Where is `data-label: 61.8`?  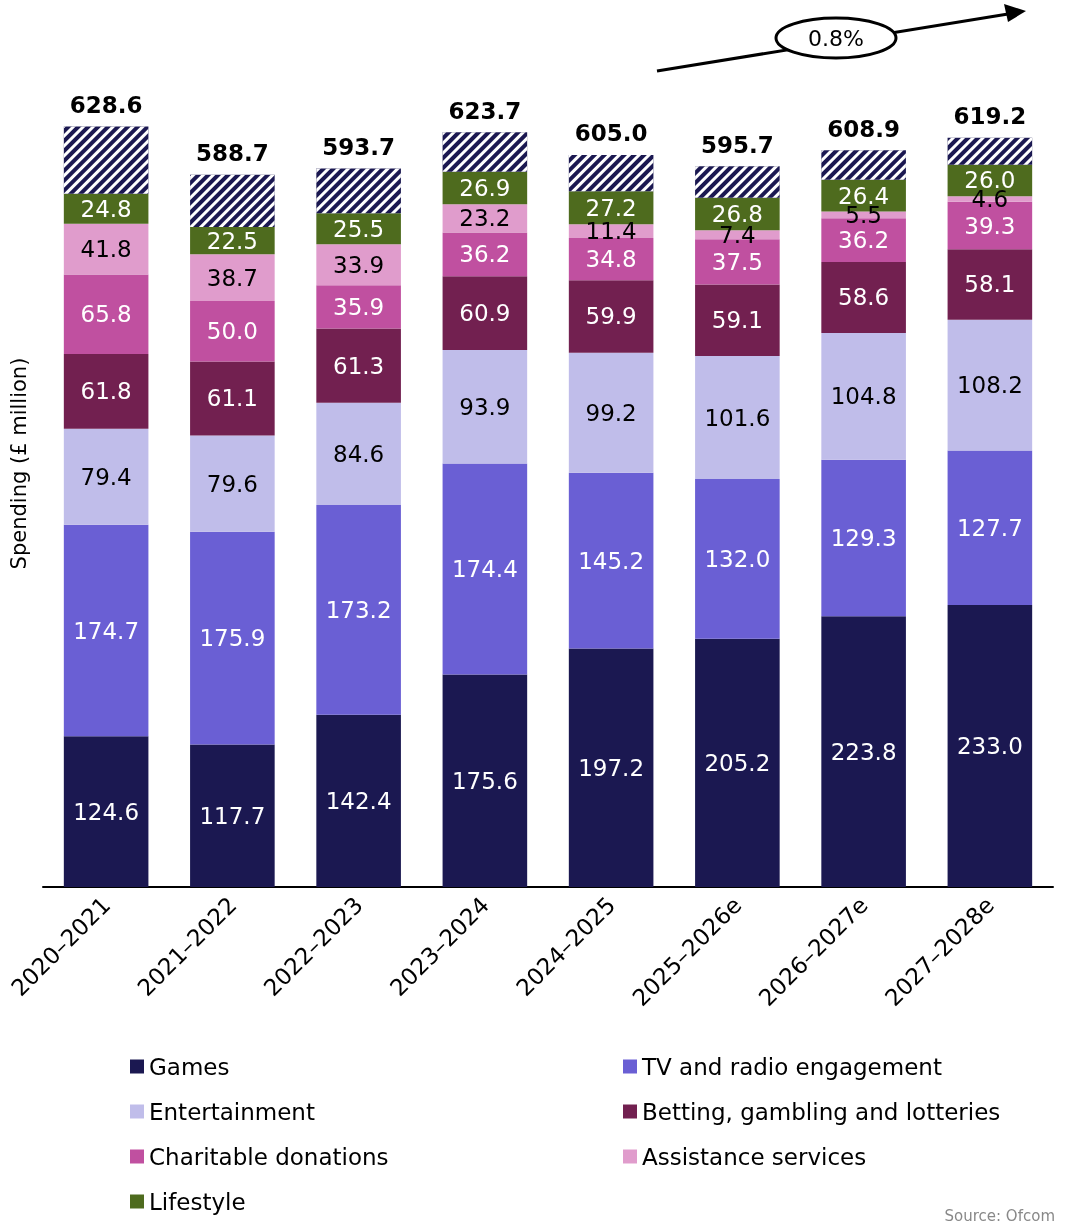
data-label: 61.8 is located at coordinates (106, 391).